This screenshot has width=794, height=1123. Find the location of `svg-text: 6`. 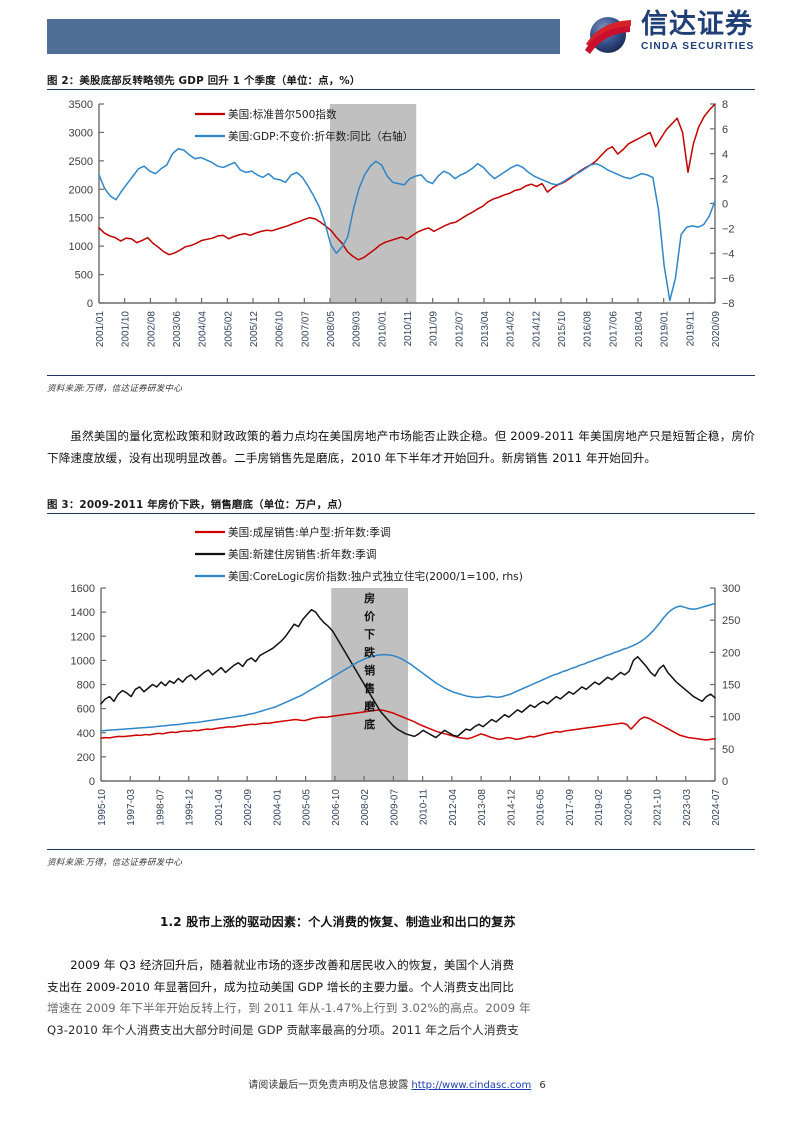

svg-text: 6 is located at coordinates (725, 130).